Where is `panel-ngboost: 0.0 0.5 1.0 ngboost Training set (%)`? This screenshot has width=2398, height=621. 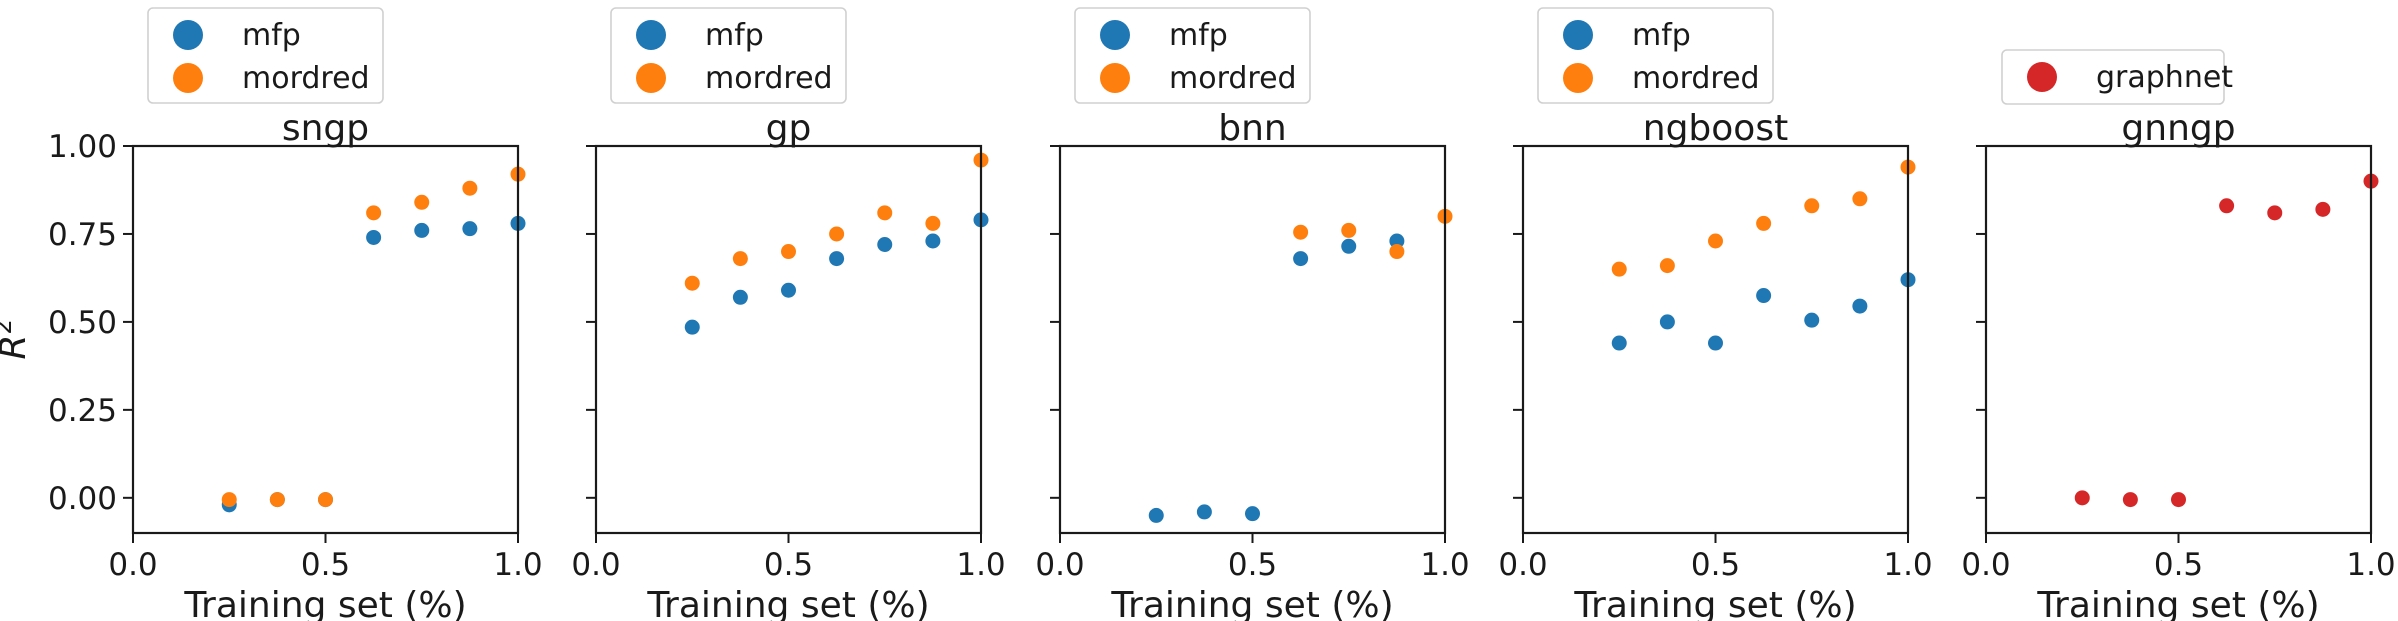
panel-ngboost: 0.0 0.5 1.0 ngboost Training set (%) is located at coordinates (1715, 364).